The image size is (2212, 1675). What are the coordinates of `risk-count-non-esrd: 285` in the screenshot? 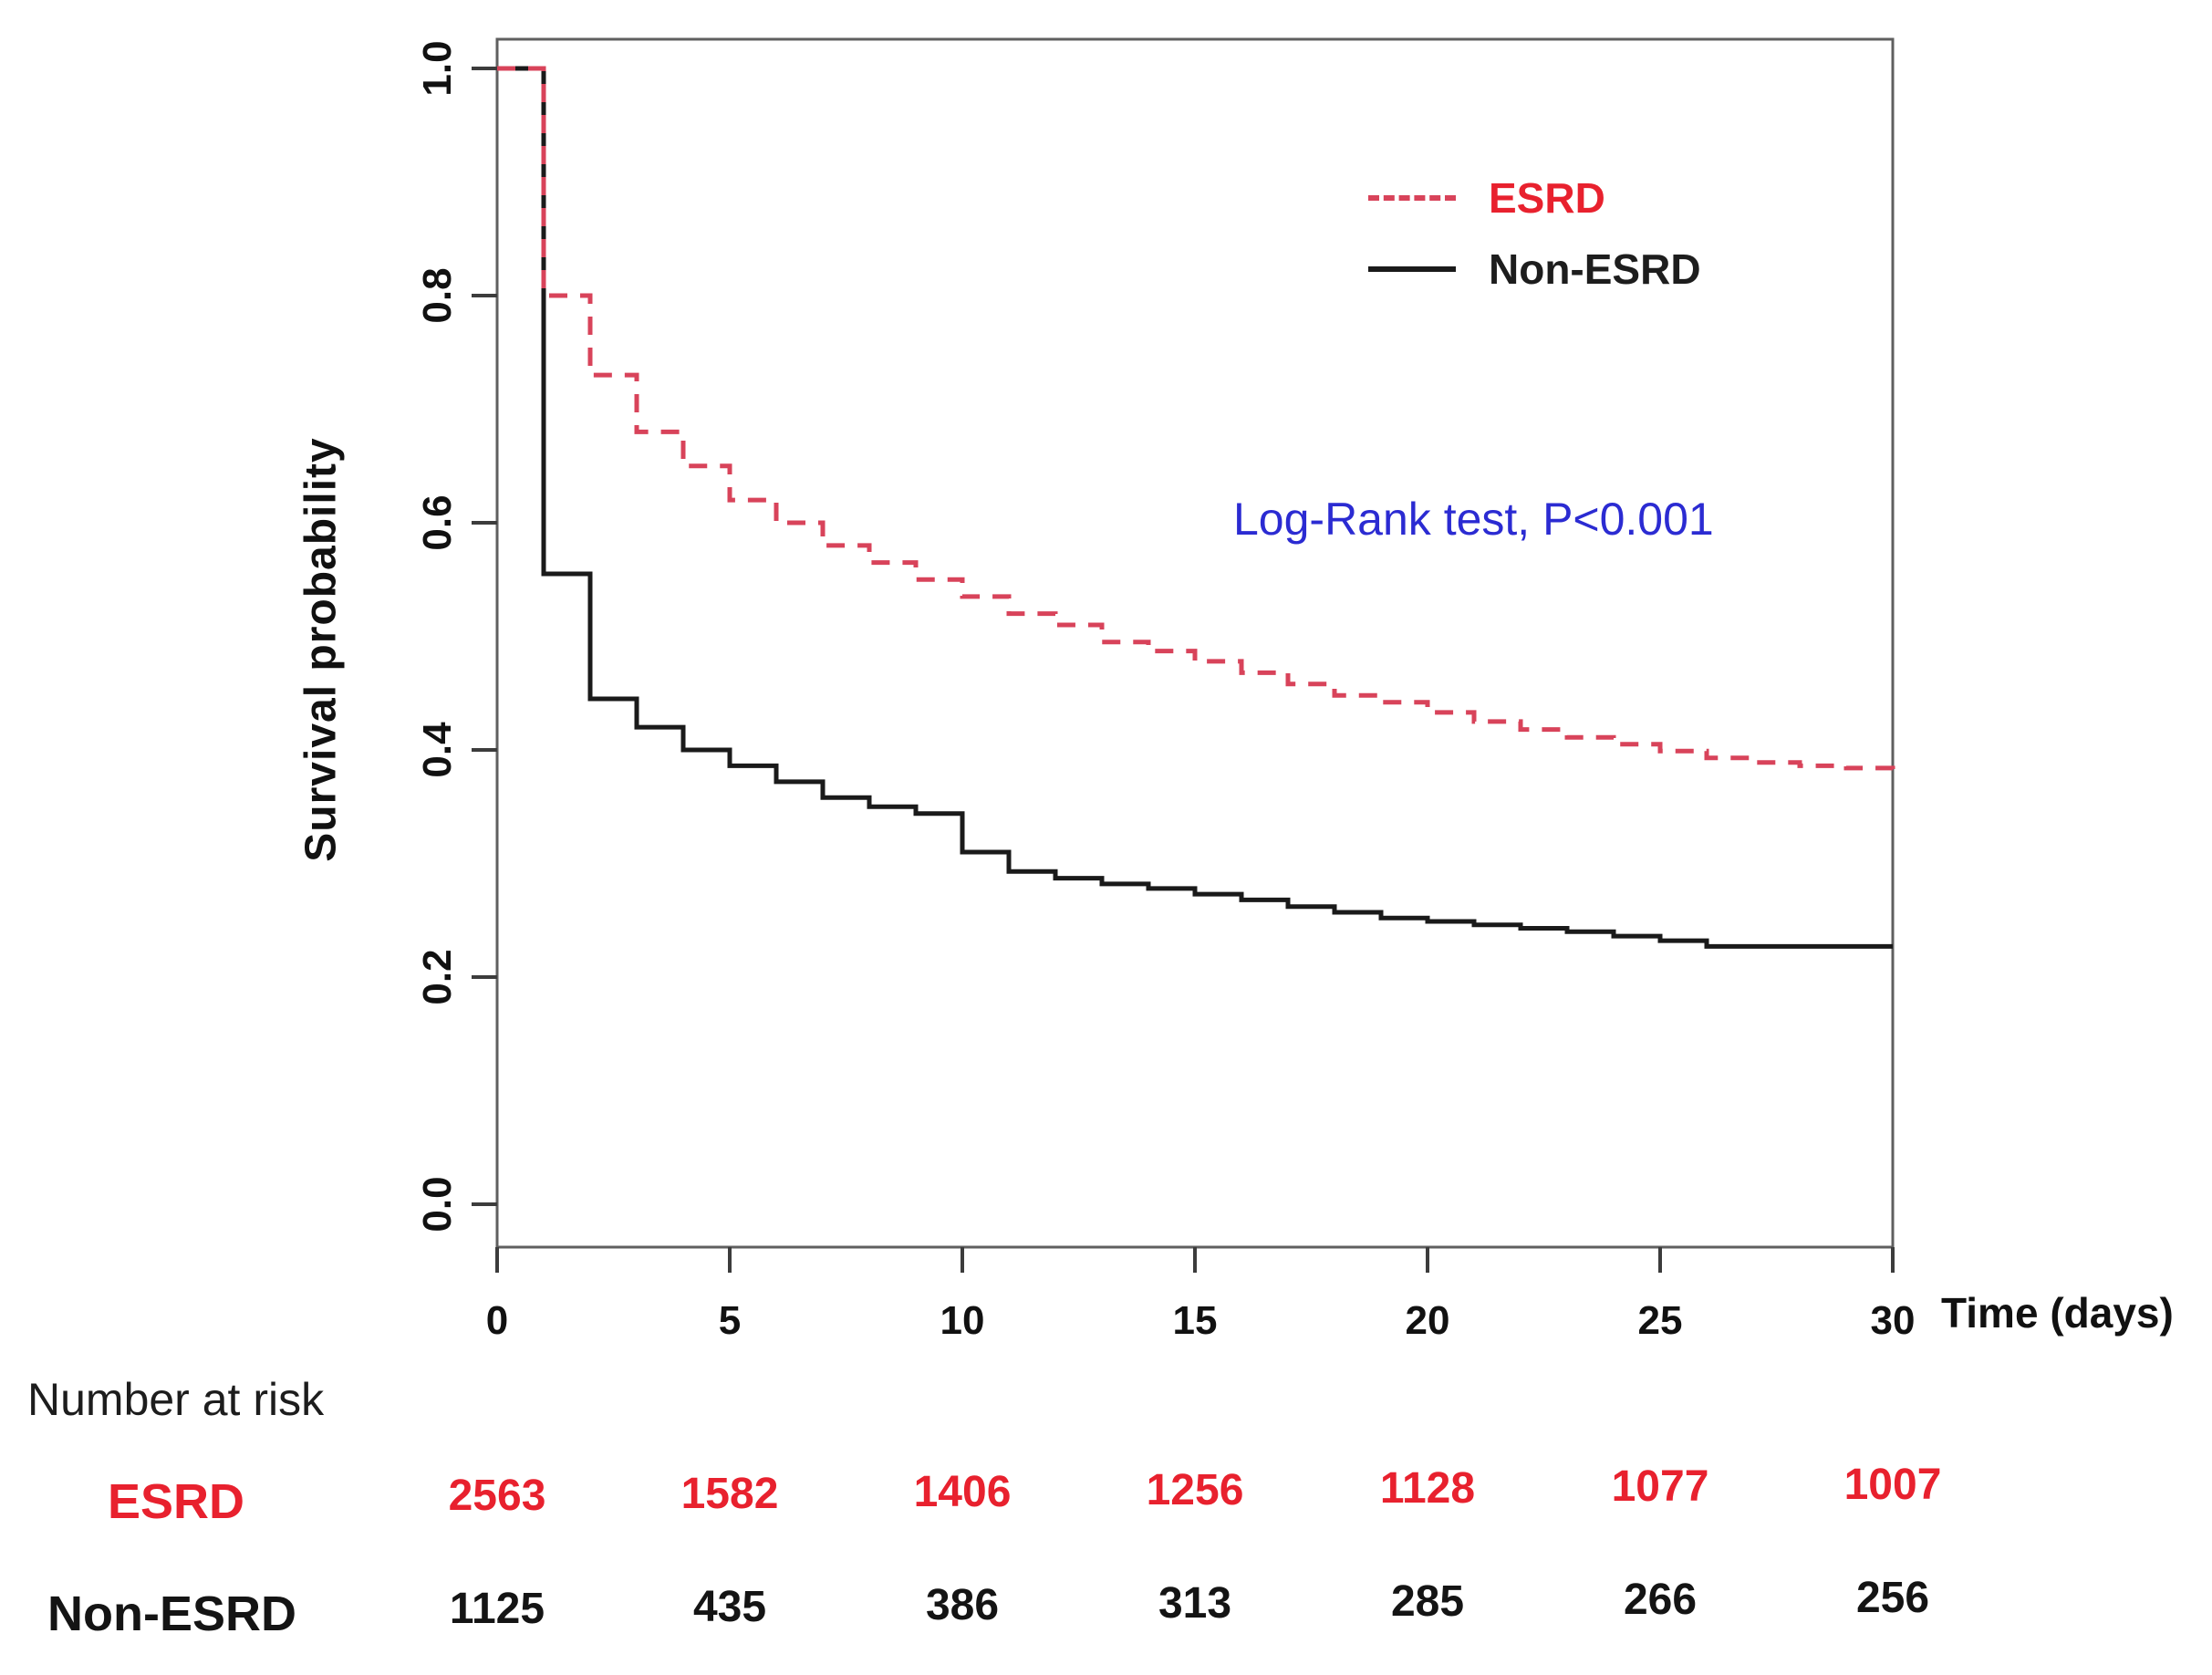 It's located at (1428, 1601).